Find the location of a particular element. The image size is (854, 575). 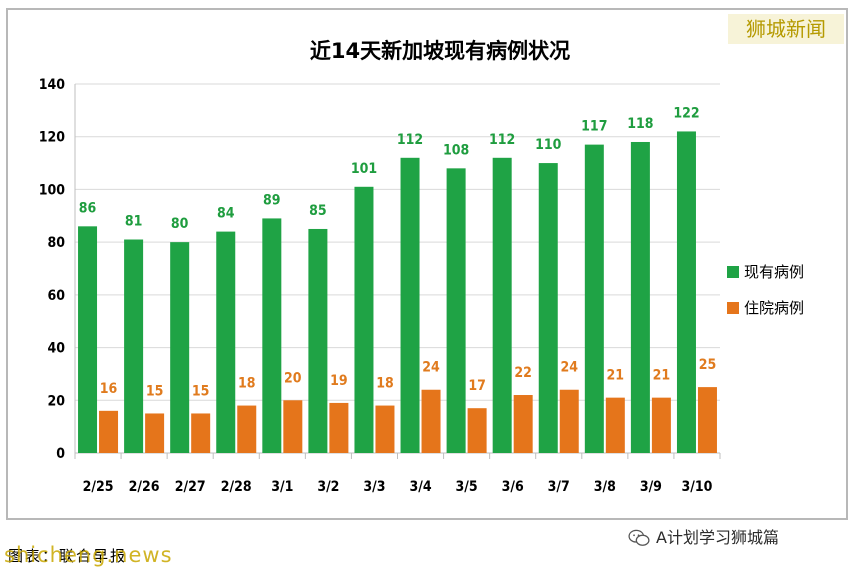

x-tick-label: 3/4 is located at coordinates (420, 487).